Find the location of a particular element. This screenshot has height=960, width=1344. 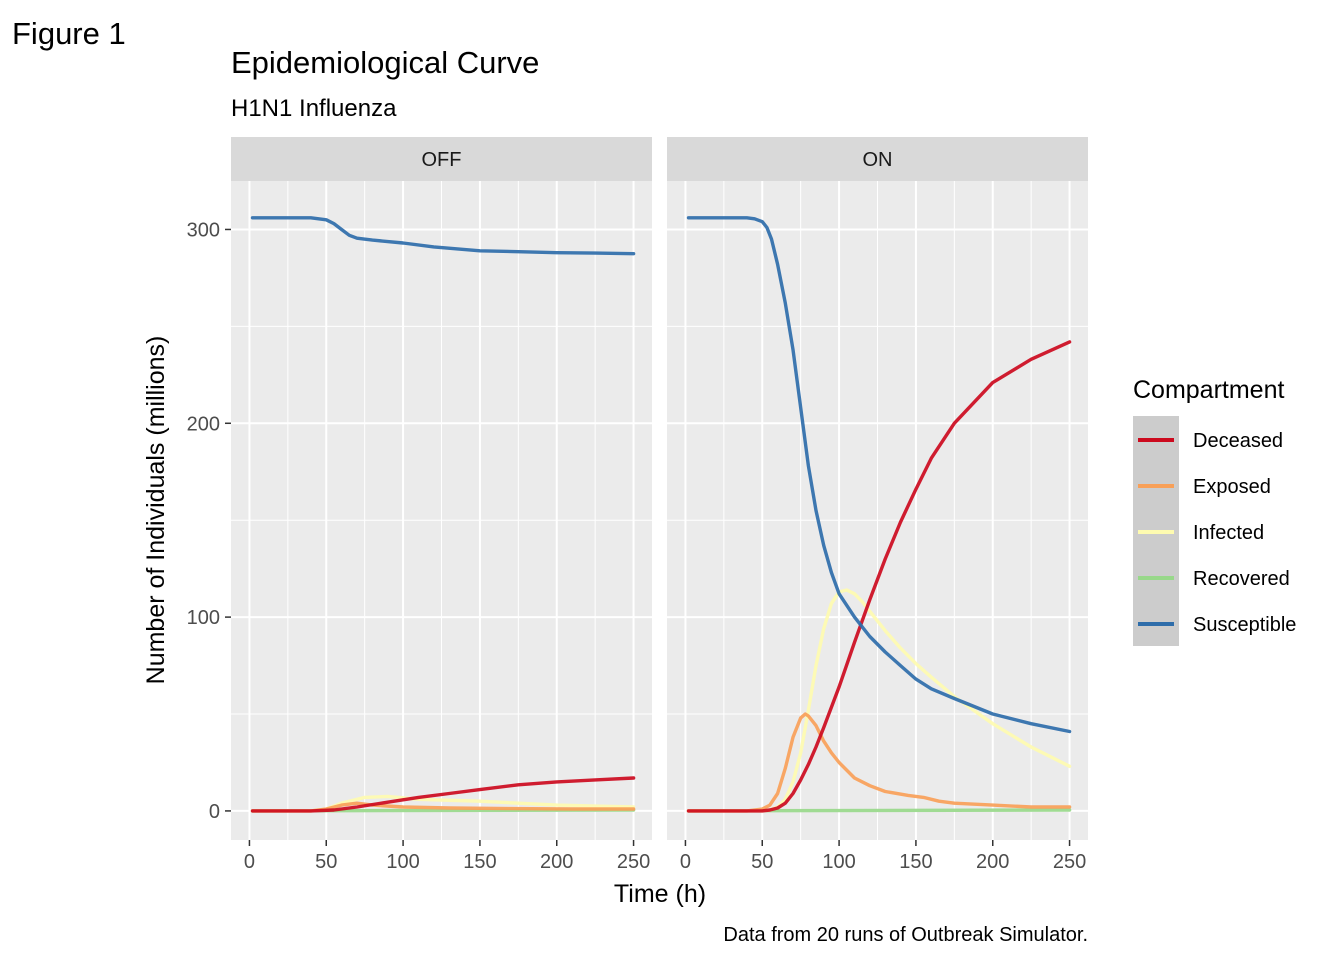

series-line-susceptible is located at coordinates (443, 236).